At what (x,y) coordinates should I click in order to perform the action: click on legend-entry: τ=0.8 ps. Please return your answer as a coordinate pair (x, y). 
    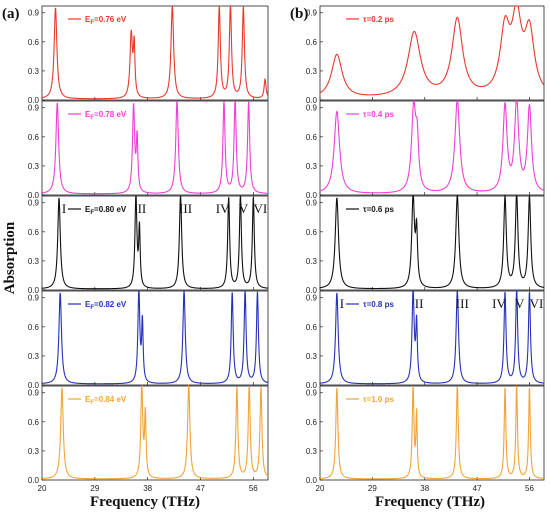
    Looking at the image, I should click on (378, 304).